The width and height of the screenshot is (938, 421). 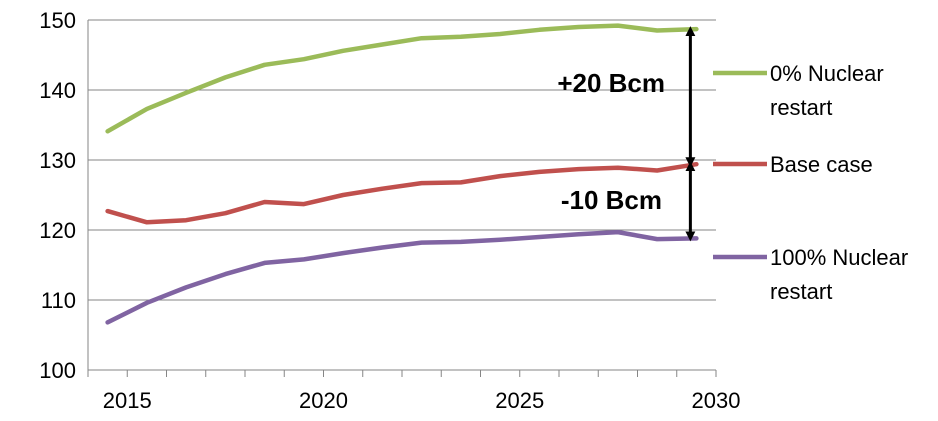 What do you see at coordinates (57, 20) in the screenshot?
I see `y-tick-label: 150` at bounding box center [57, 20].